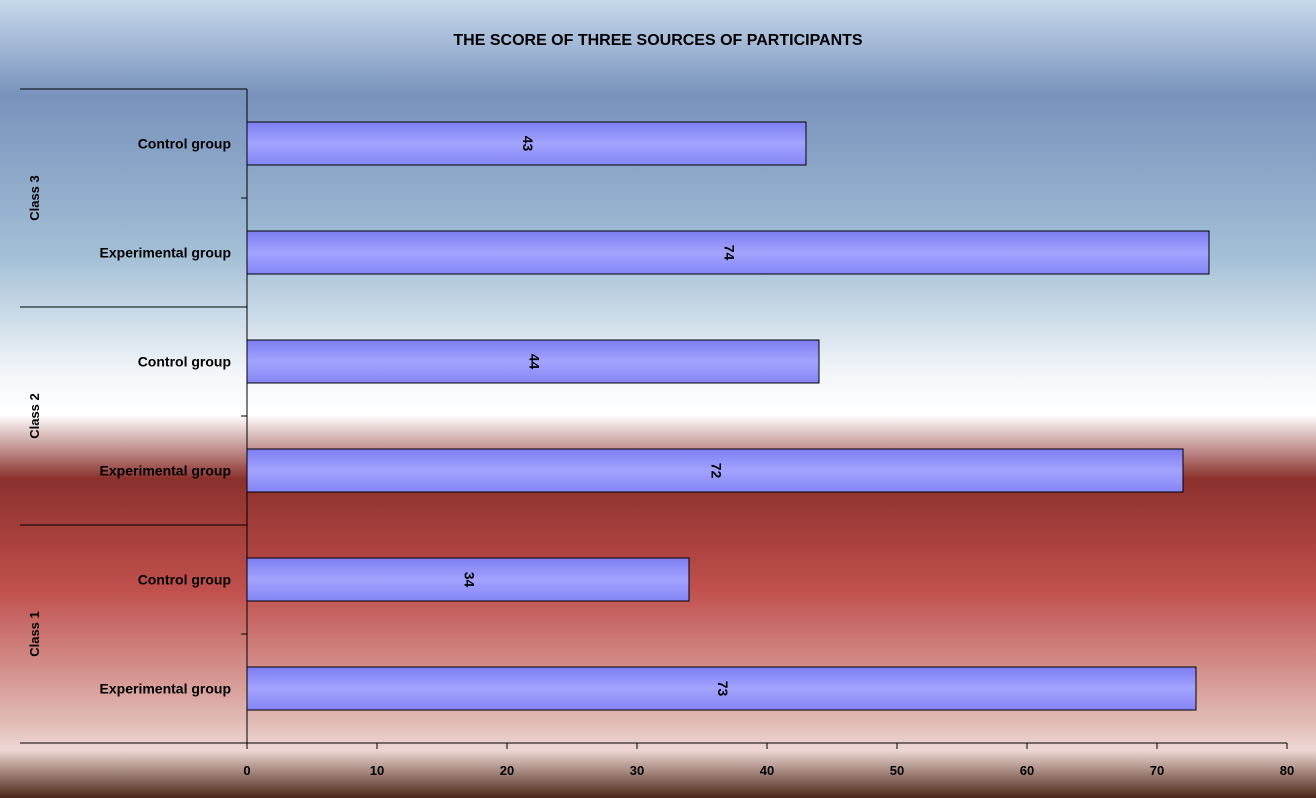 The height and width of the screenshot is (798, 1316). What do you see at coordinates (34, 416) in the screenshot?
I see `group-label: Class 2` at bounding box center [34, 416].